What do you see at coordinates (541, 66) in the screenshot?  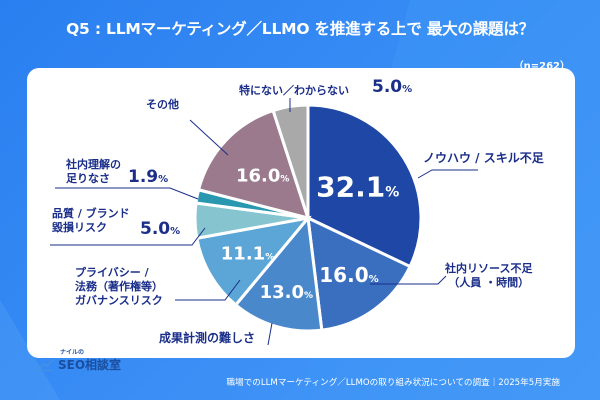 I see `sample-size: （n=262）` at bounding box center [541, 66].